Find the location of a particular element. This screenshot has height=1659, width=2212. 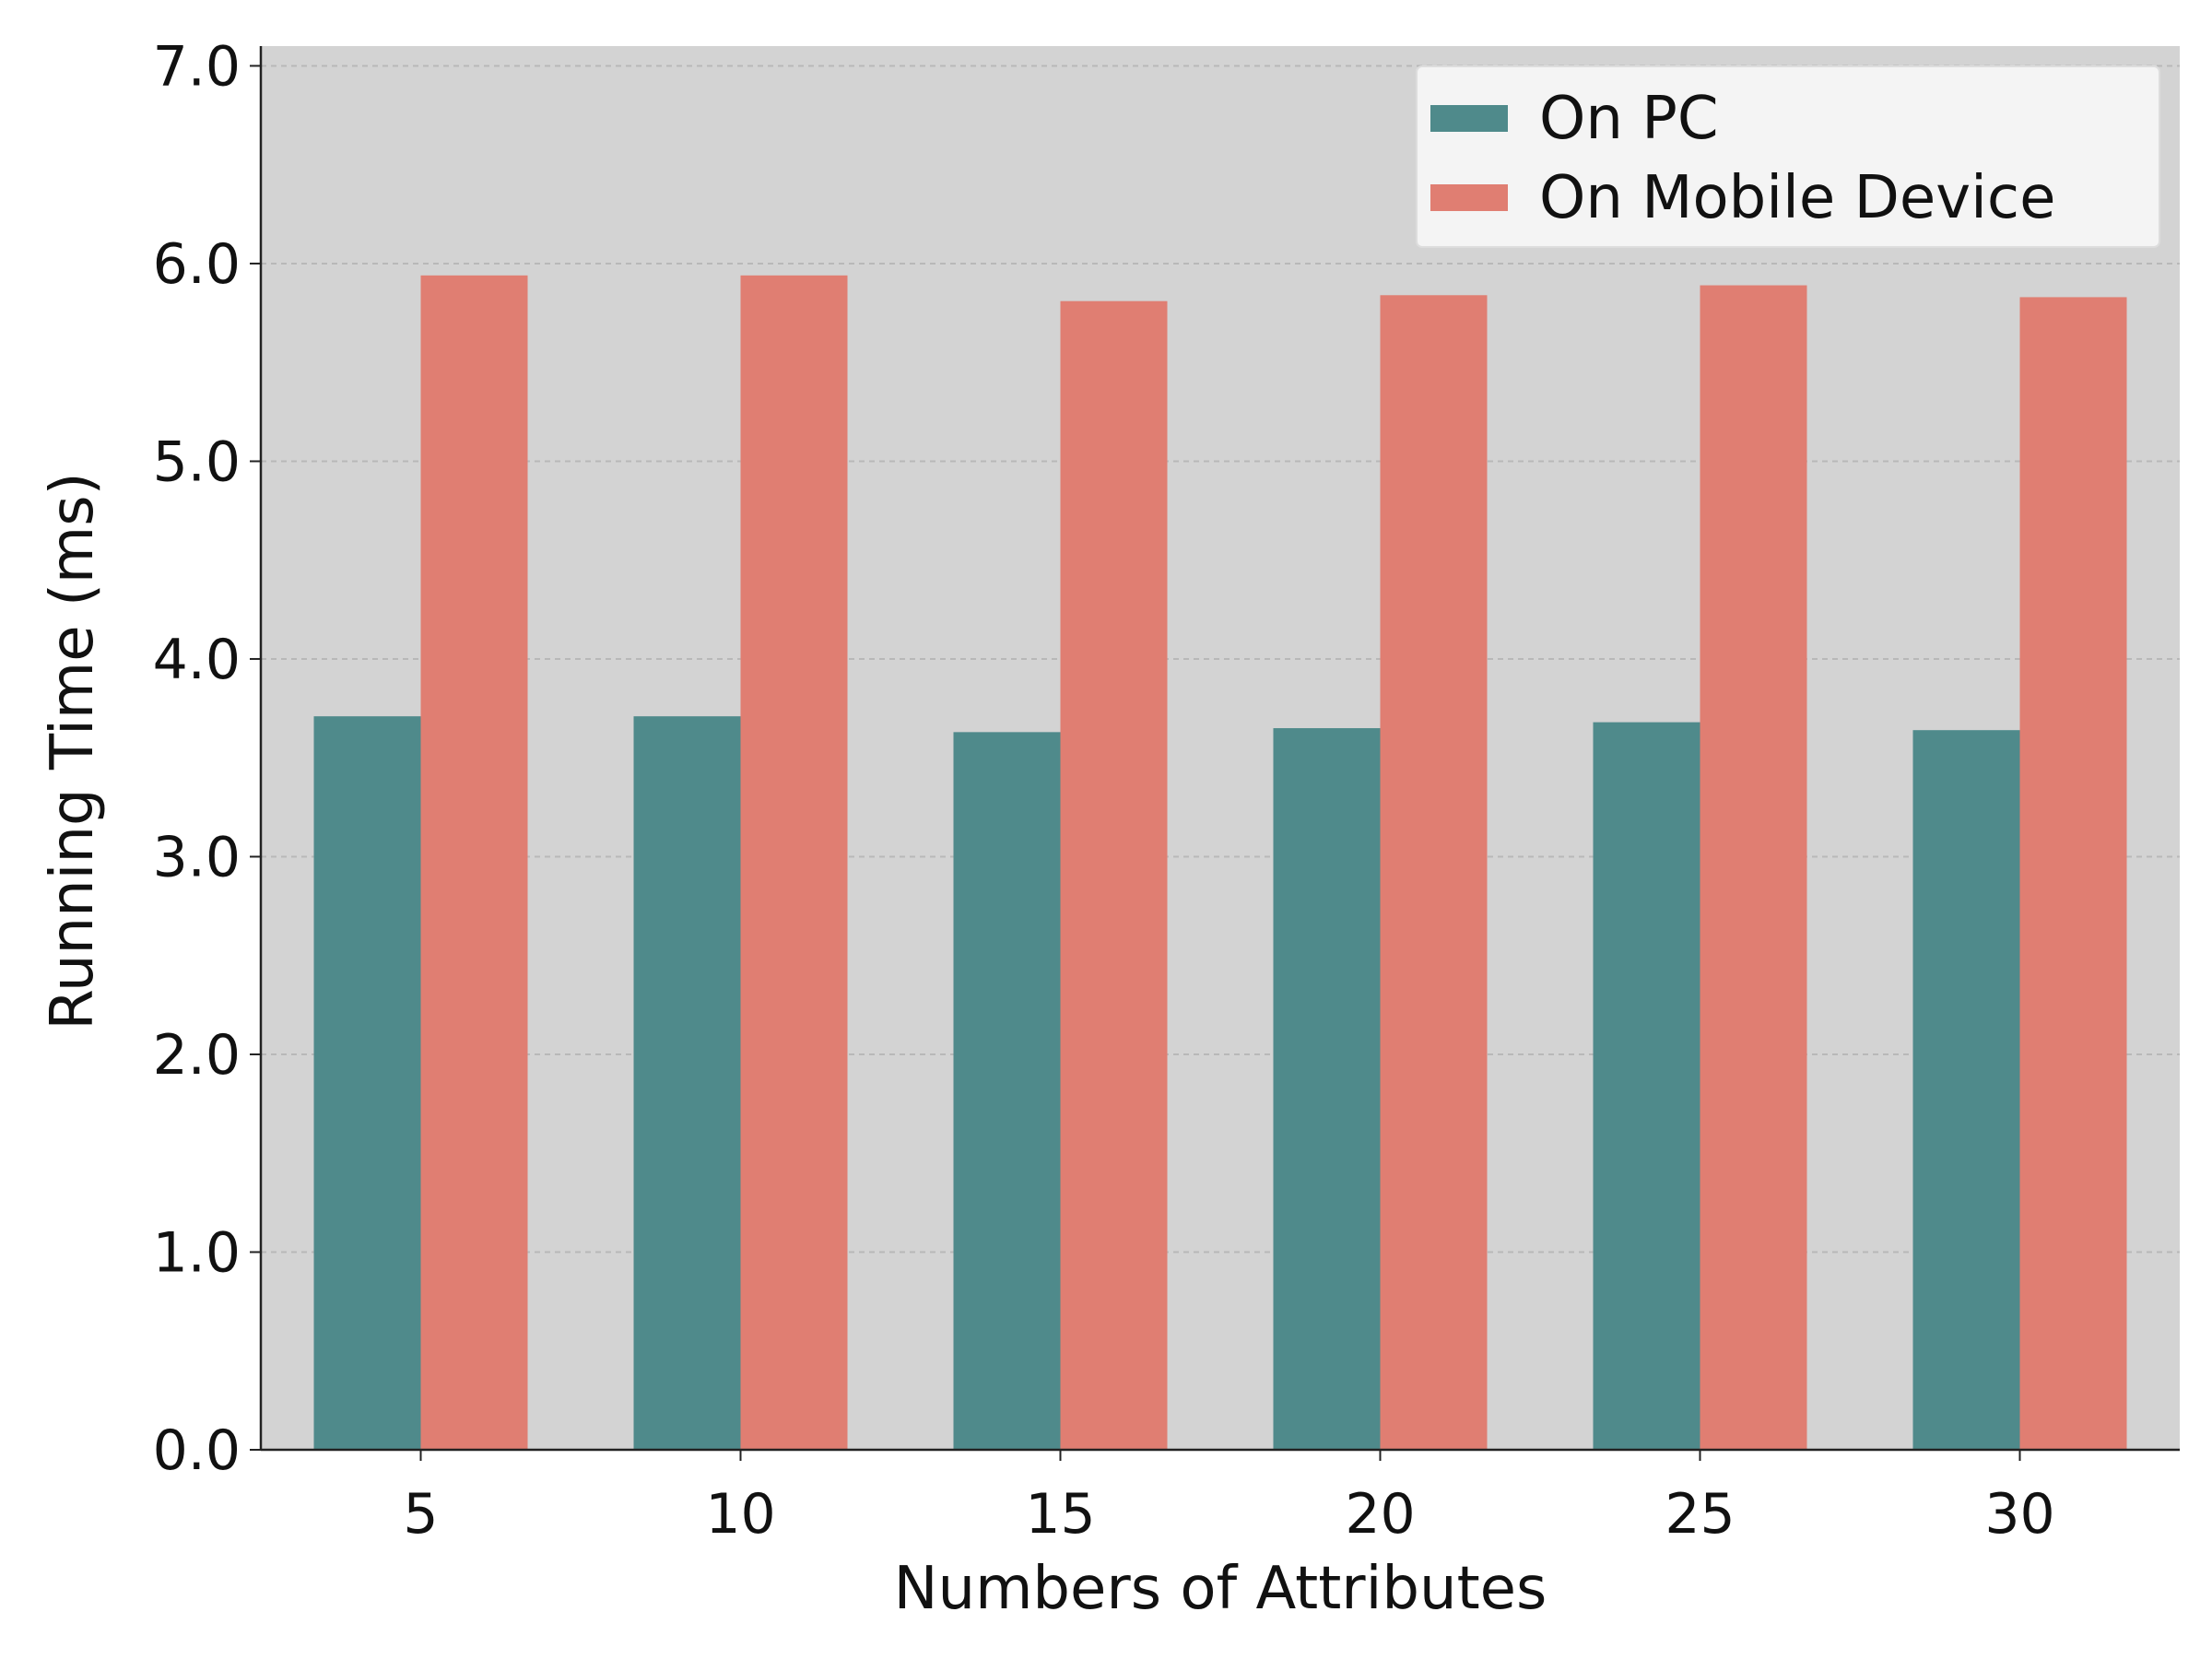

legend-box is located at coordinates (1788, 156).